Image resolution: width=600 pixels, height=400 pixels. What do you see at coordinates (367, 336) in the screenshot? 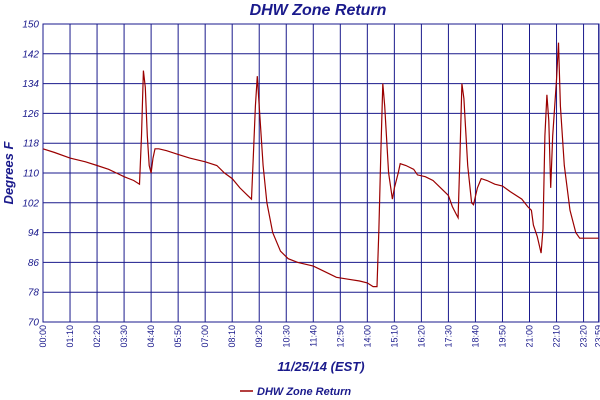
I see `x-tick-label: 14:00` at bounding box center [367, 336].